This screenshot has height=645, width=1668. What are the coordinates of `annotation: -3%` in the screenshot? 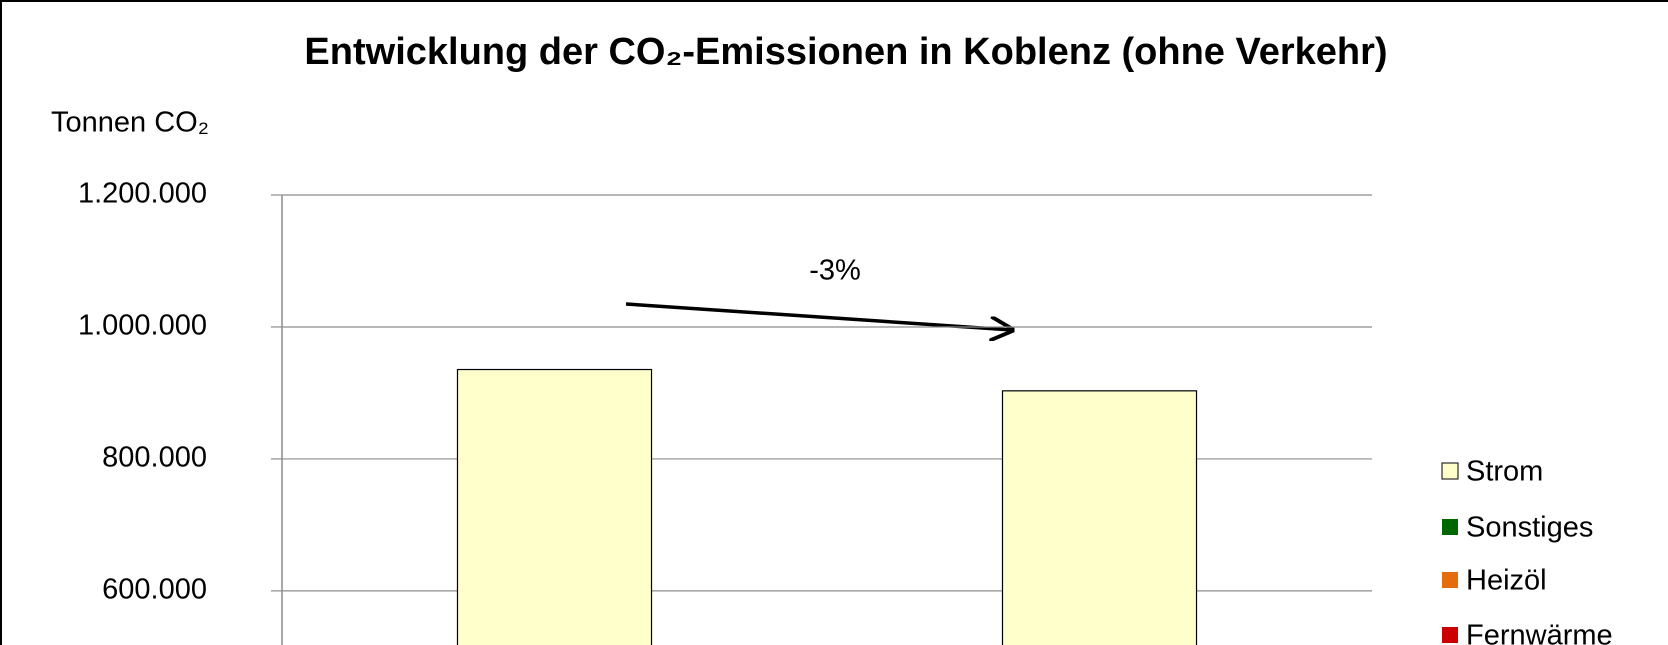 It's located at (835, 271).